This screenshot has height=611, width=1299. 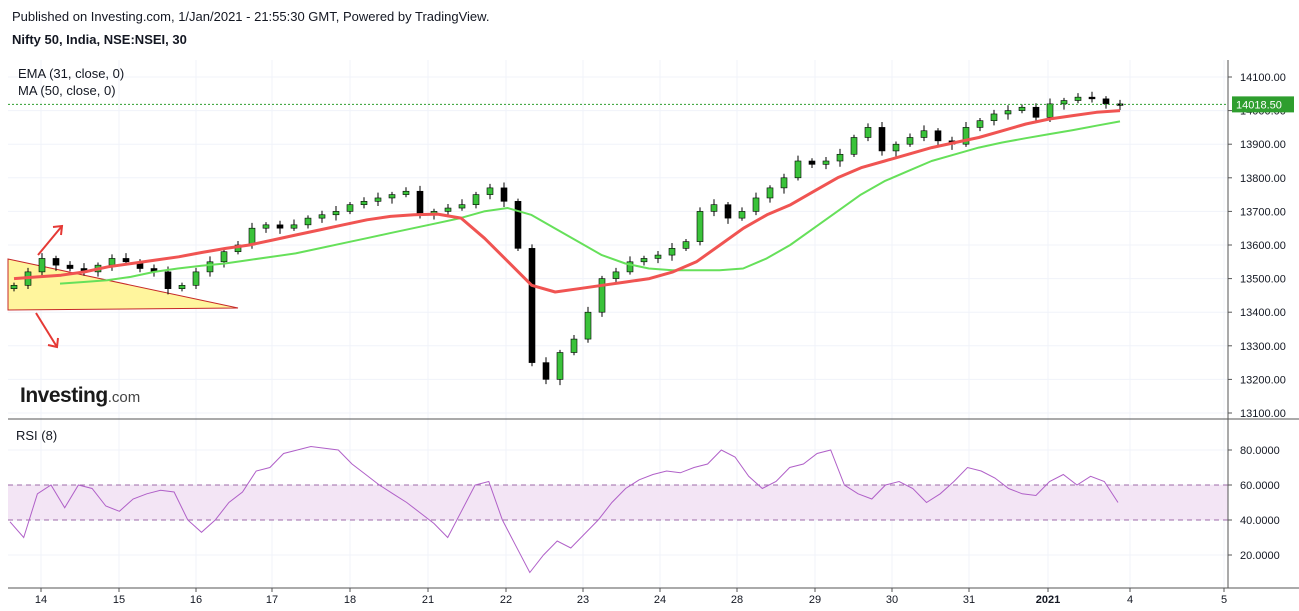 What do you see at coordinates (1263, 212) in the screenshot?
I see `y-tick-label: 13700.00` at bounding box center [1263, 212].